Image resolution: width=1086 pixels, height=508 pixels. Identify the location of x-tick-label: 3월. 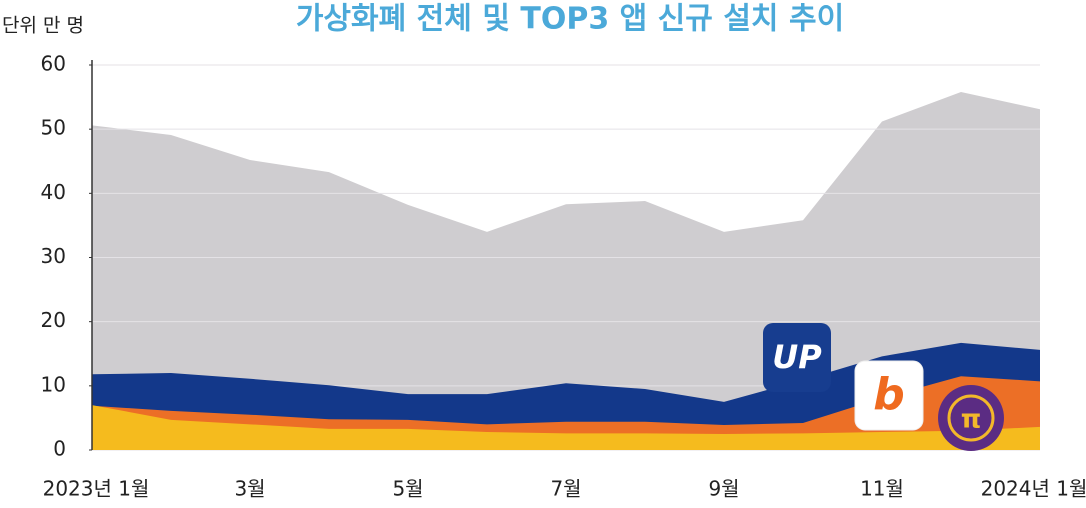
(249, 489).